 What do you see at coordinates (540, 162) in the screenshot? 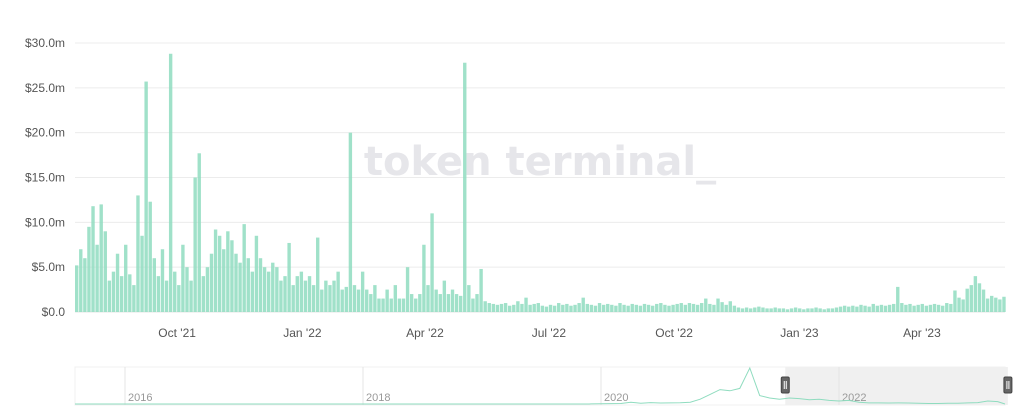
I see `token-terminal-watermark: token terminal_` at bounding box center [540, 162].